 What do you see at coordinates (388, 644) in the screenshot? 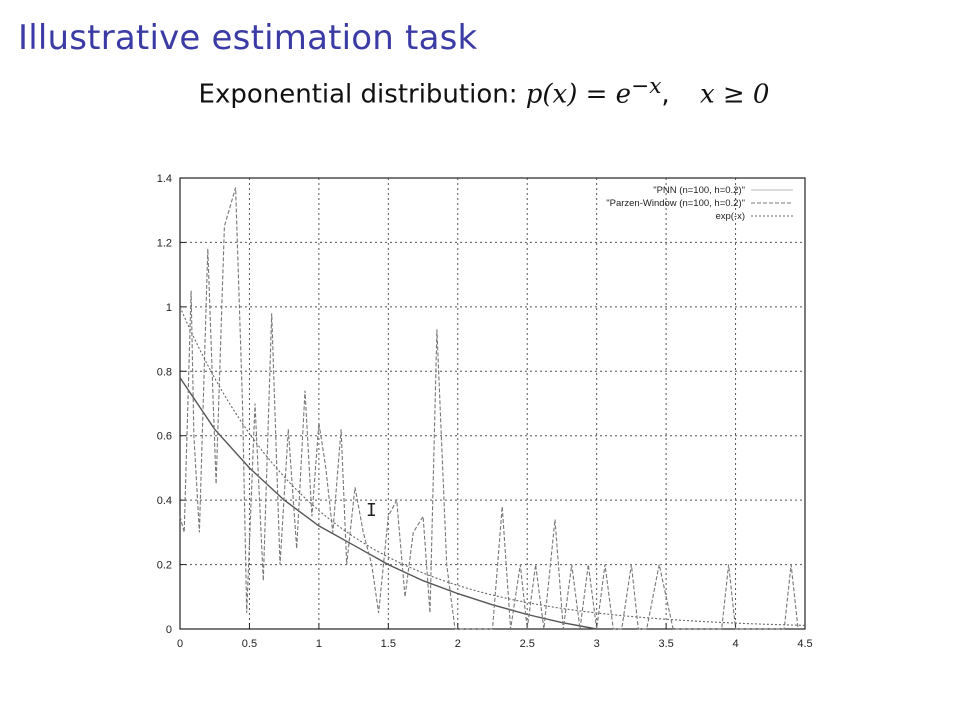
I see `x-tick-label: 1.5` at bounding box center [388, 644].